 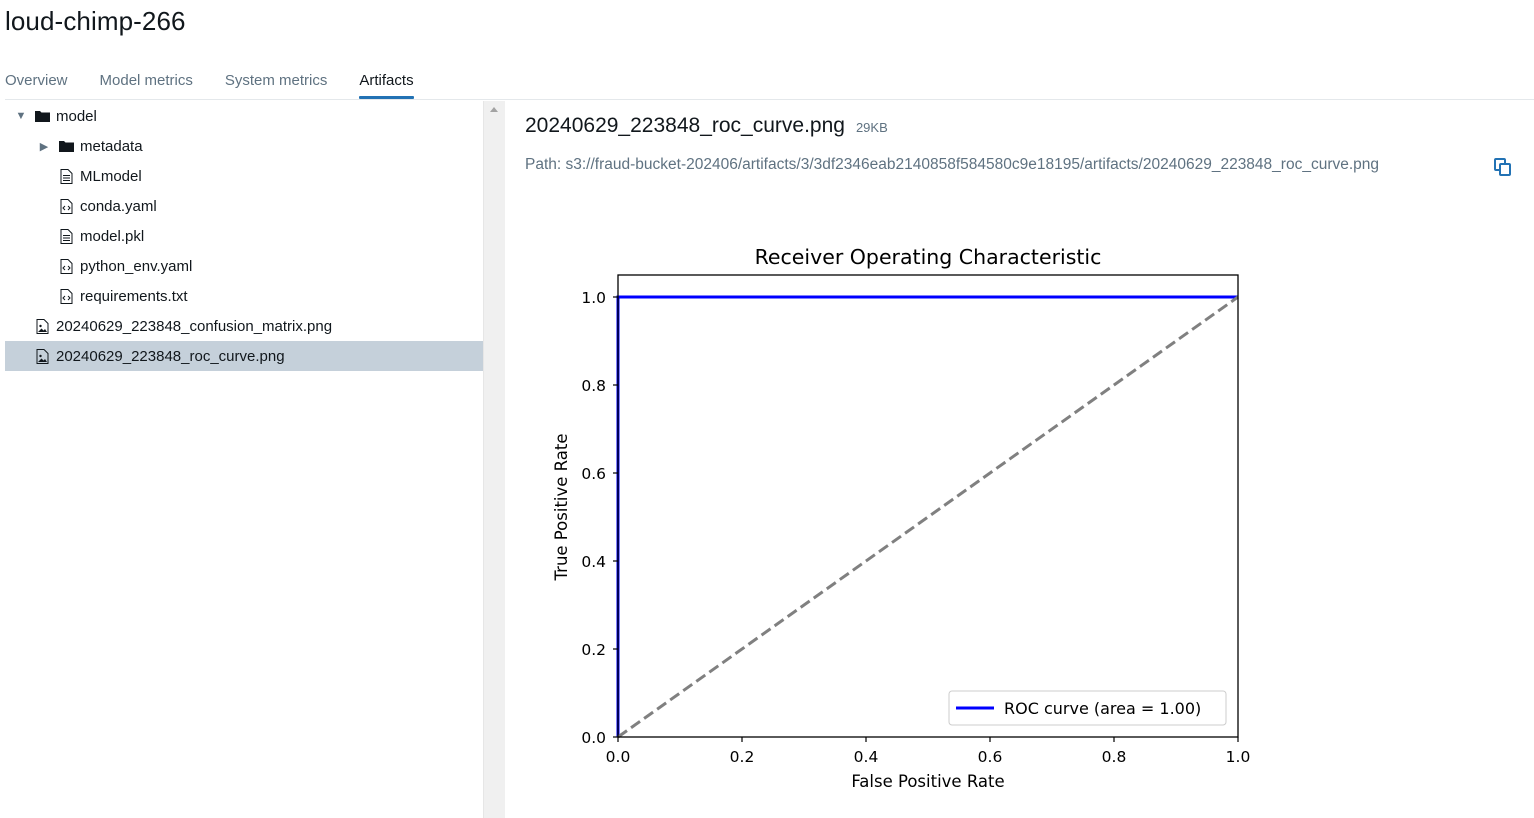 I want to click on y-axis-label: True Positive Rate, so click(x=561, y=508).